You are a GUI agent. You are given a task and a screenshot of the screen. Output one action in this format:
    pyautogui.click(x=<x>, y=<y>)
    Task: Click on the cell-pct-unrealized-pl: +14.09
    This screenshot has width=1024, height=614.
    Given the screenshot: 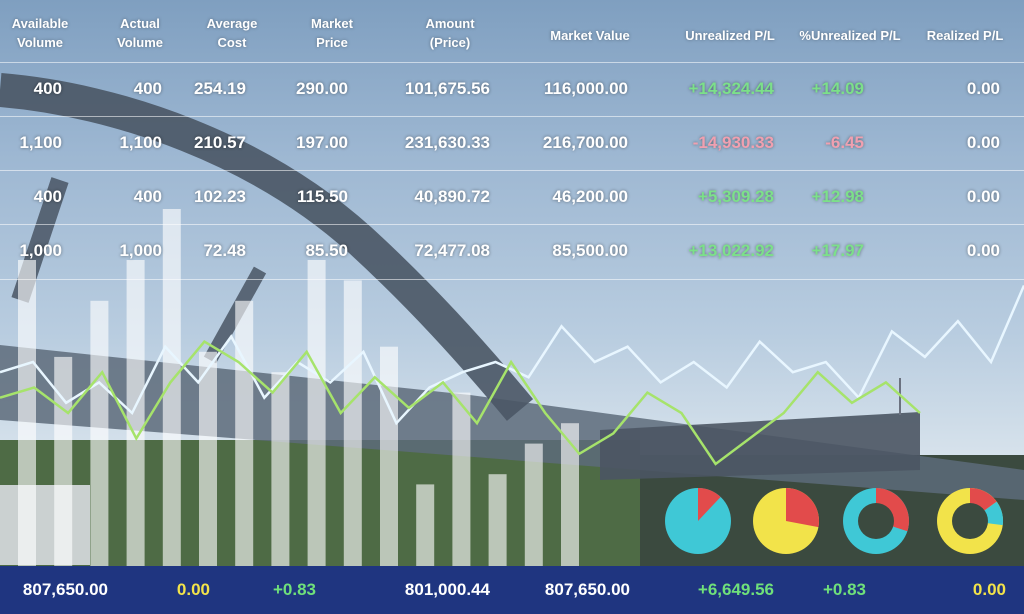 What is the action you would take?
    pyautogui.click(x=837, y=88)
    